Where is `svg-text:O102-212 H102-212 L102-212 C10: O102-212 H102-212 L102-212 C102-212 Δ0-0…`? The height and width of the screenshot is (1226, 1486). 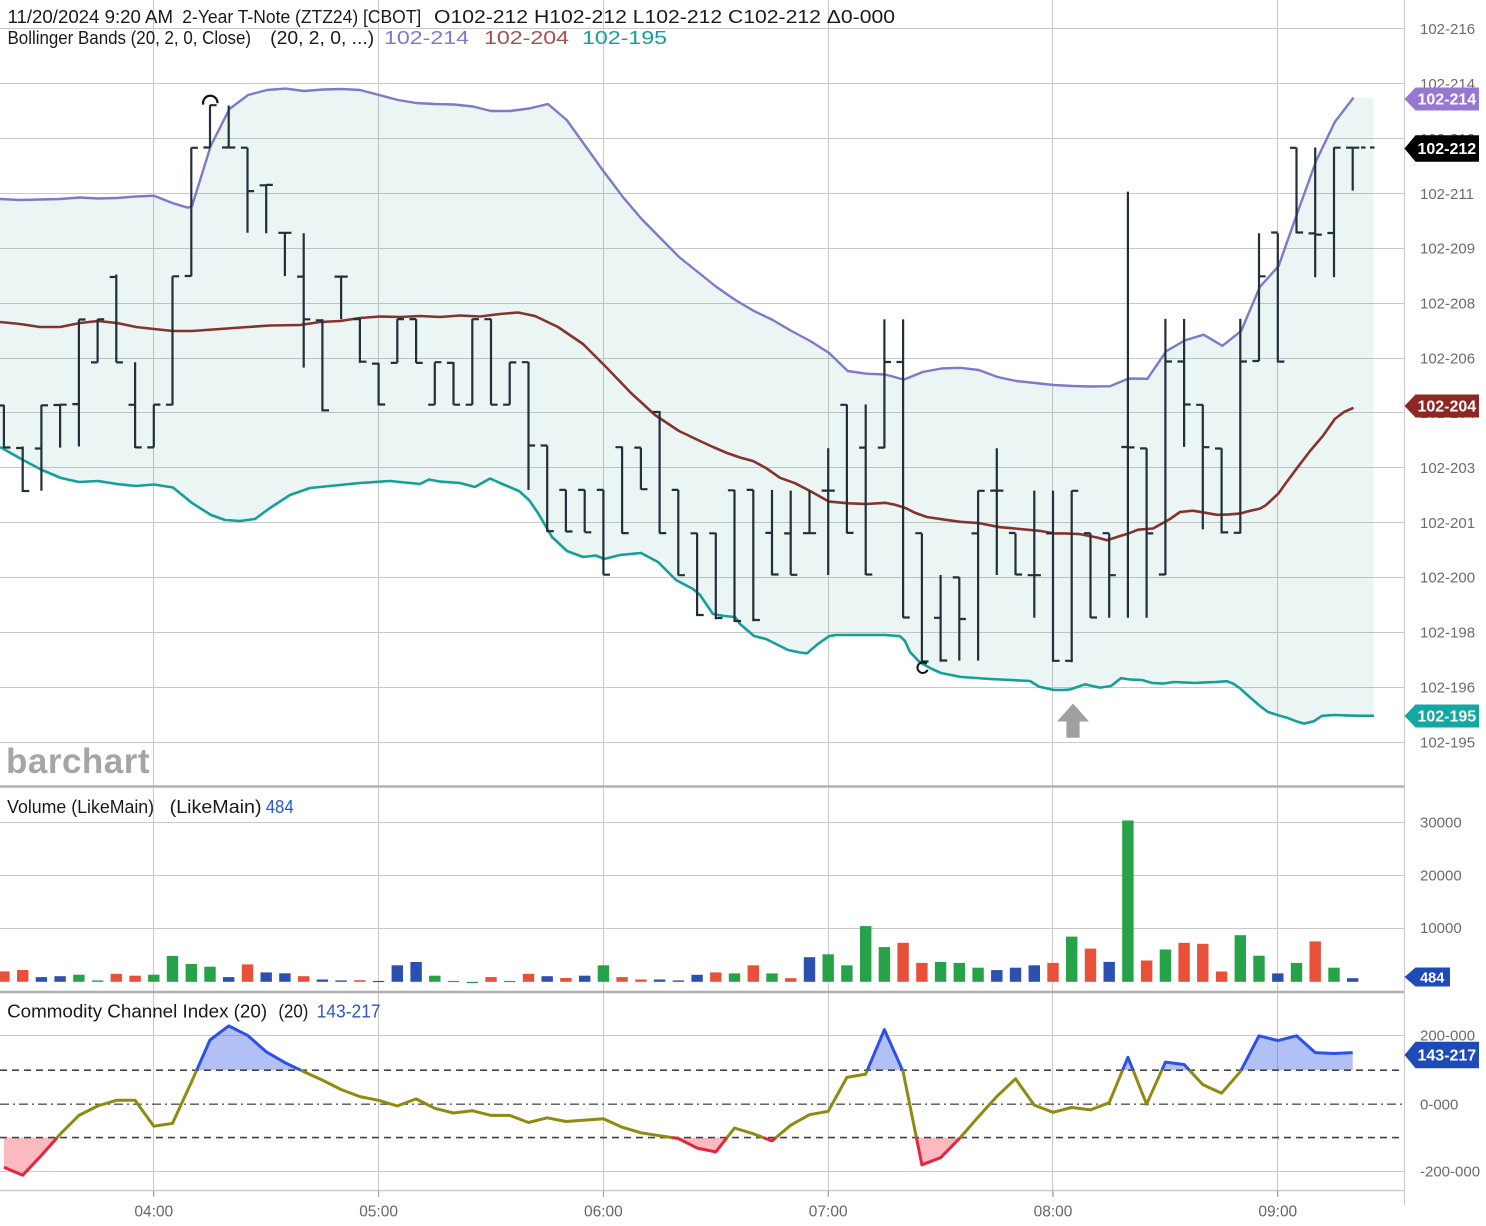 svg-text:O102-212 H102-212 L102-212 C10: O102-212 H102-212 L102-212 C102-212 Δ0-0… is located at coordinates (664, 16).